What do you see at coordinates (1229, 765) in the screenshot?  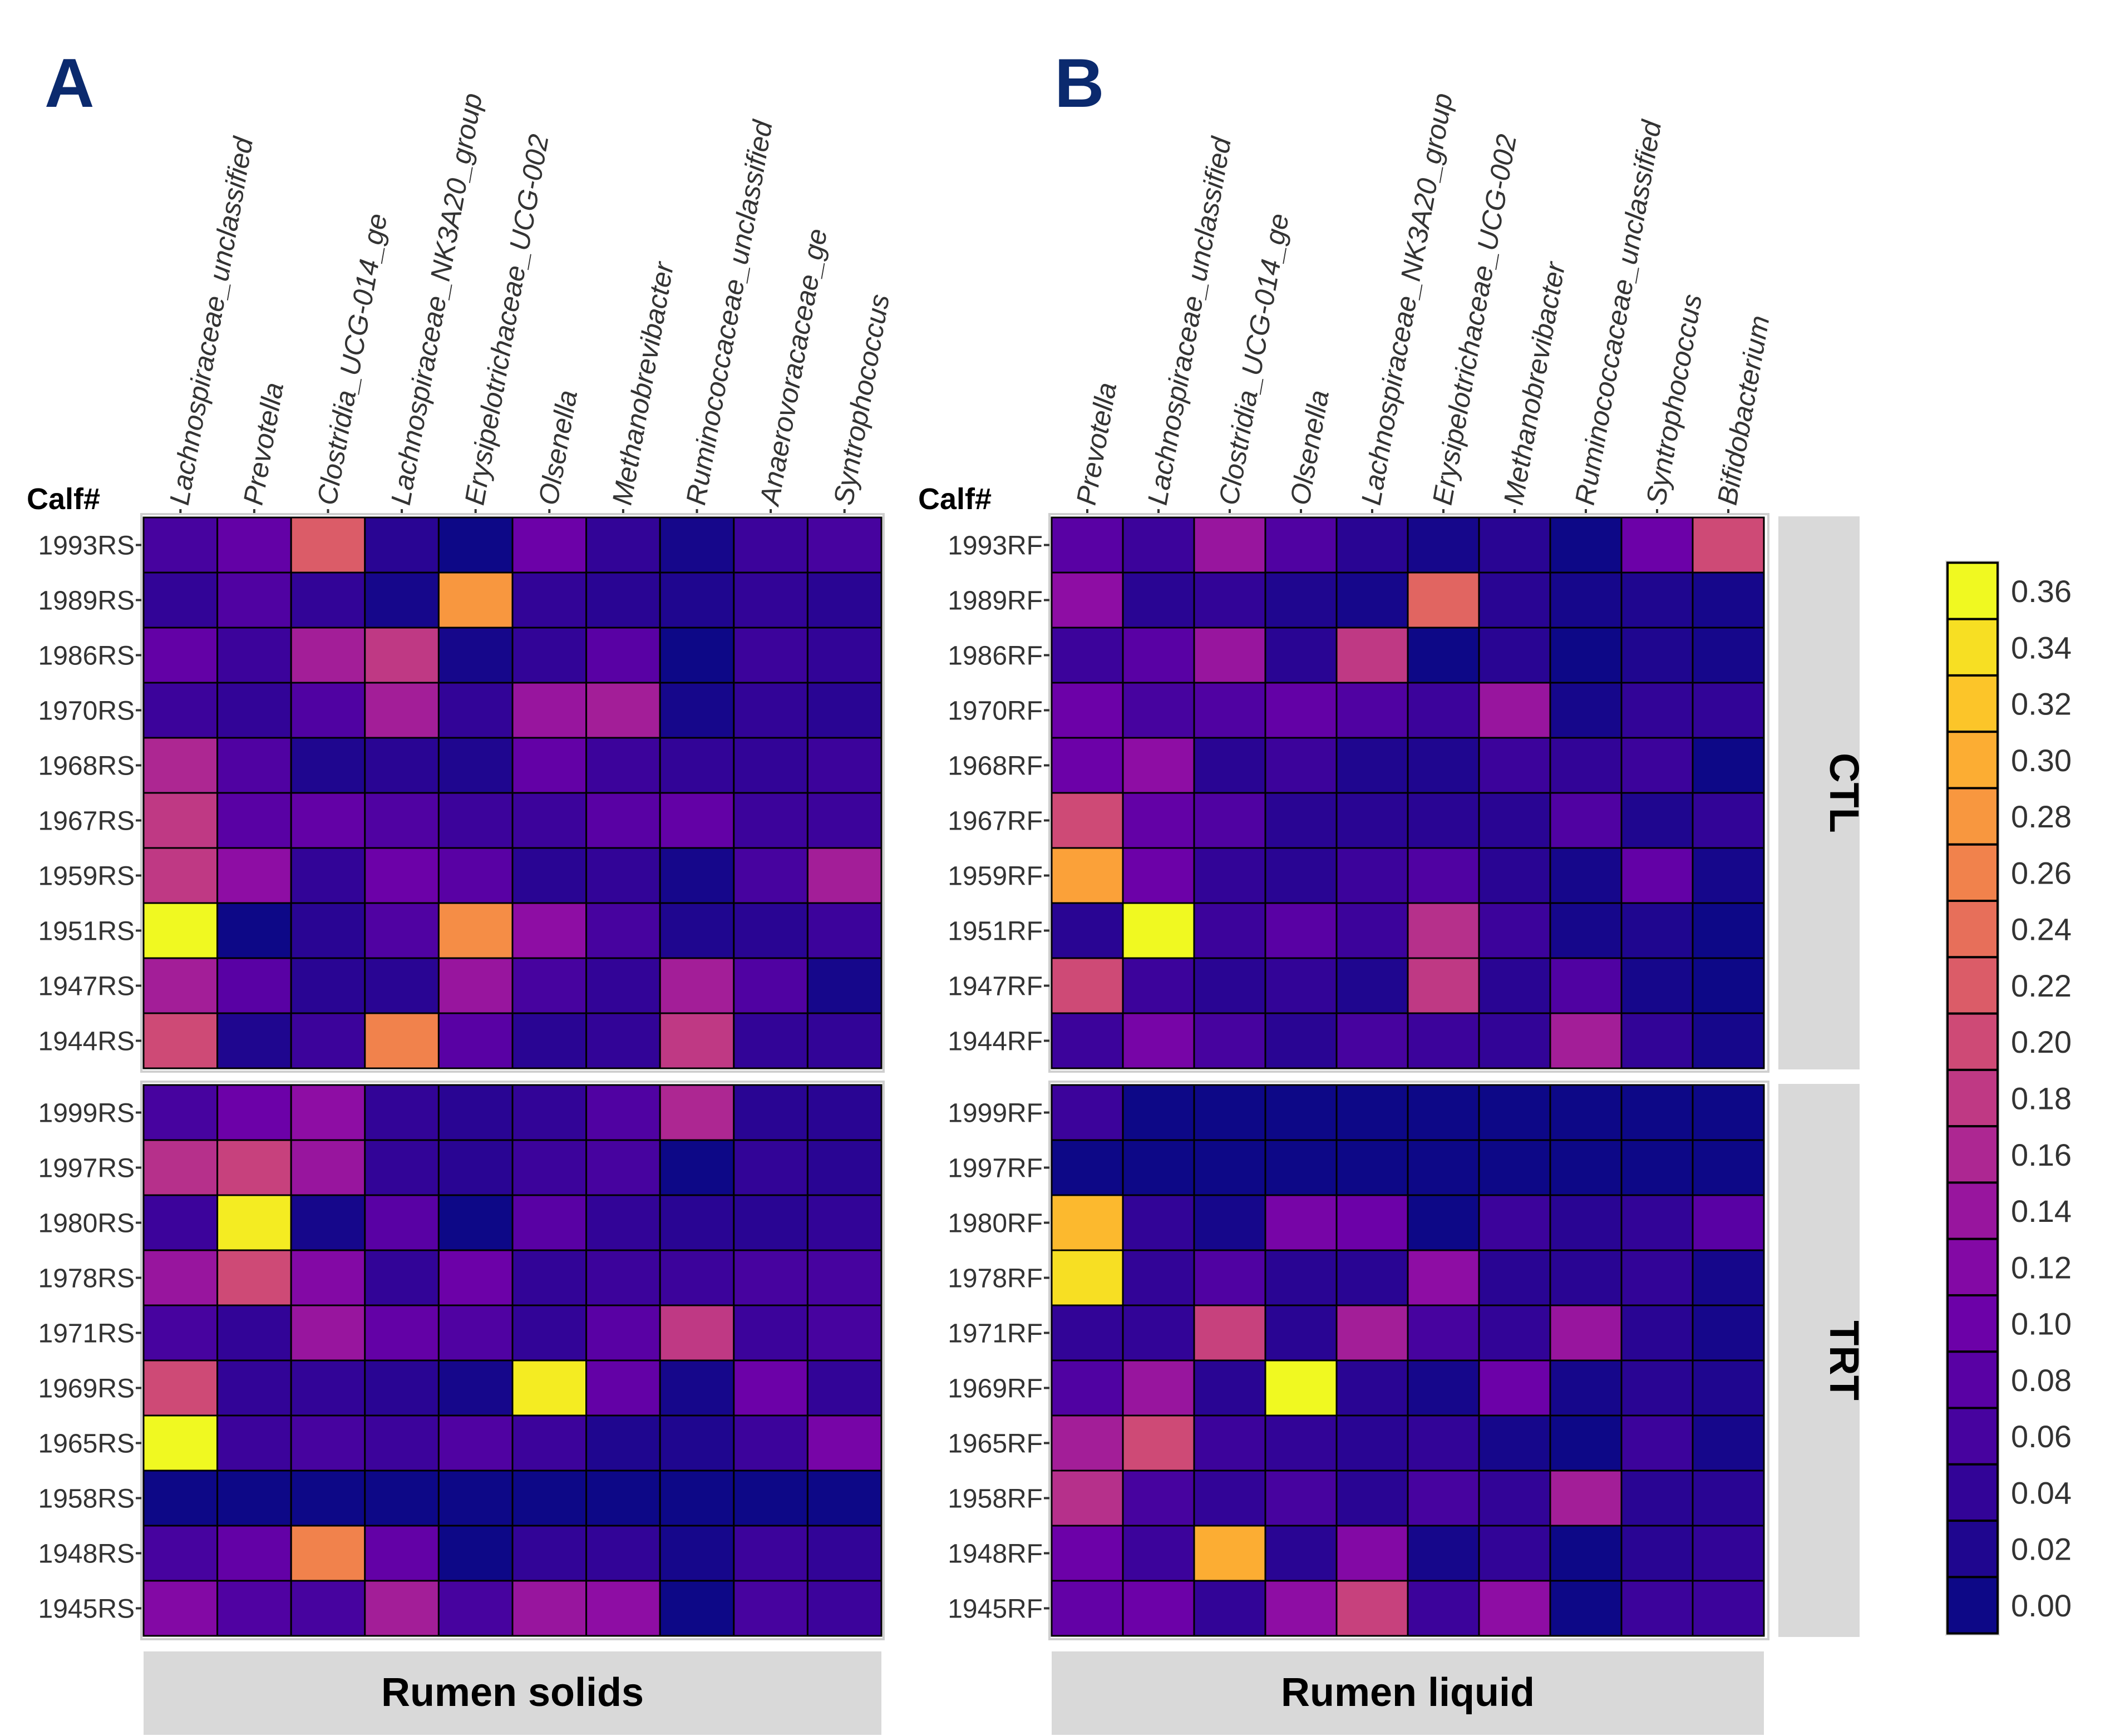 I see `heatmap-cell: 1968RF · Clostridia_UCG-014_ge: 0.03` at bounding box center [1229, 765].